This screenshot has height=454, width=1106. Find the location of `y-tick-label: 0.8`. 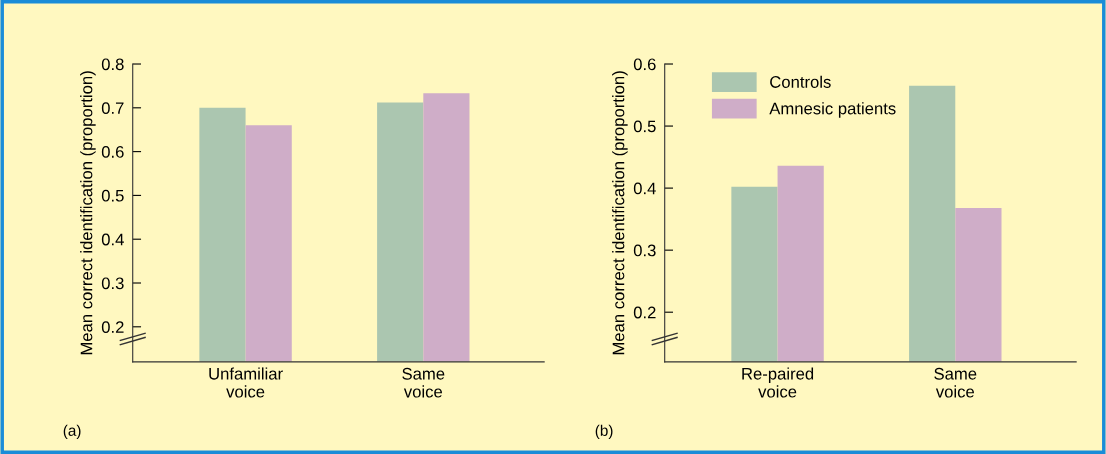

y-tick-label: 0.8 is located at coordinates (112, 64).